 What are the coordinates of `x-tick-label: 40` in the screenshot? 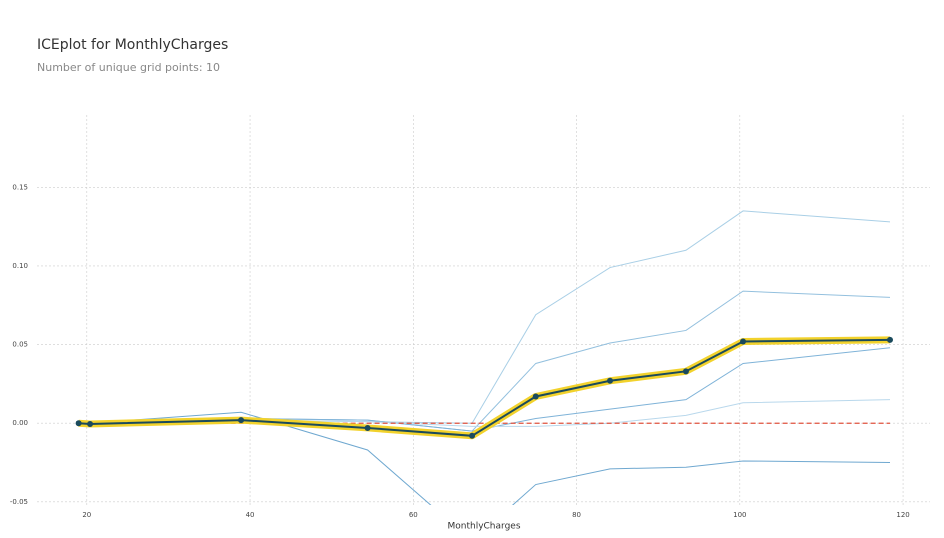 It's located at (250, 515).